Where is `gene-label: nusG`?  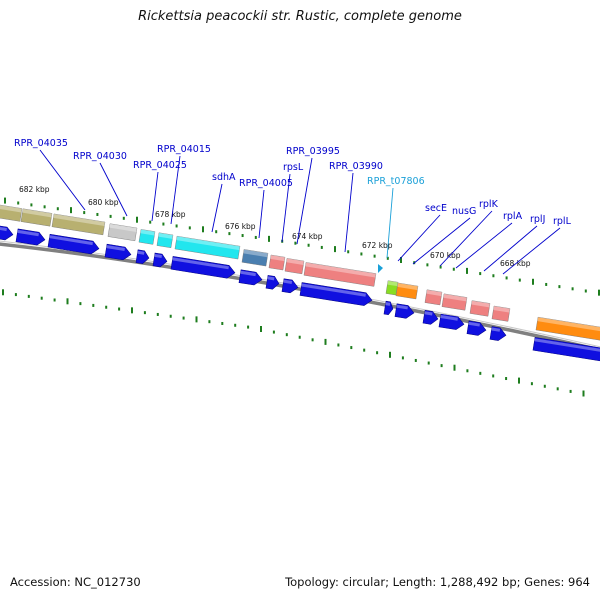
gene-label: nusG is located at coordinates (464, 211).